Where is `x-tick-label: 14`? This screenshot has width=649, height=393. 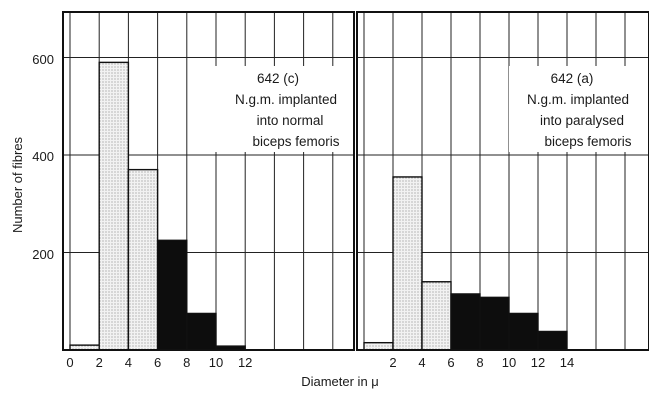
x-tick-label: 14 is located at coordinates (567, 362).